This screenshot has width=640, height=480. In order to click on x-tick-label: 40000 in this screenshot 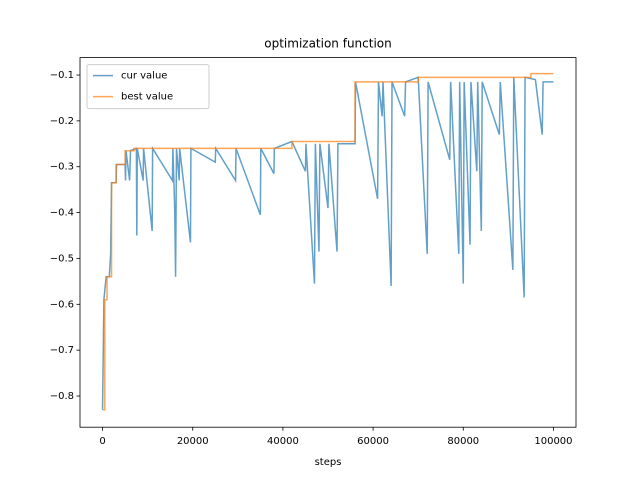, I will do `click(283, 441)`.